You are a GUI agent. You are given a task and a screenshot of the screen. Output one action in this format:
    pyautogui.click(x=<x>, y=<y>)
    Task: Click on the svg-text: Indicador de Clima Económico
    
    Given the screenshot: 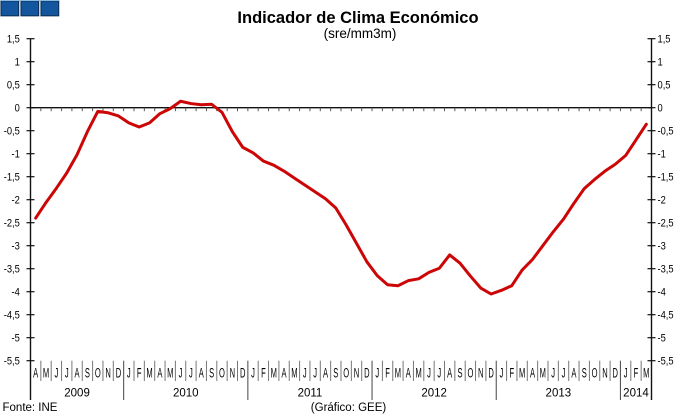 What is the action you would take?
    pyautogui.click(x=357, y=18)
    